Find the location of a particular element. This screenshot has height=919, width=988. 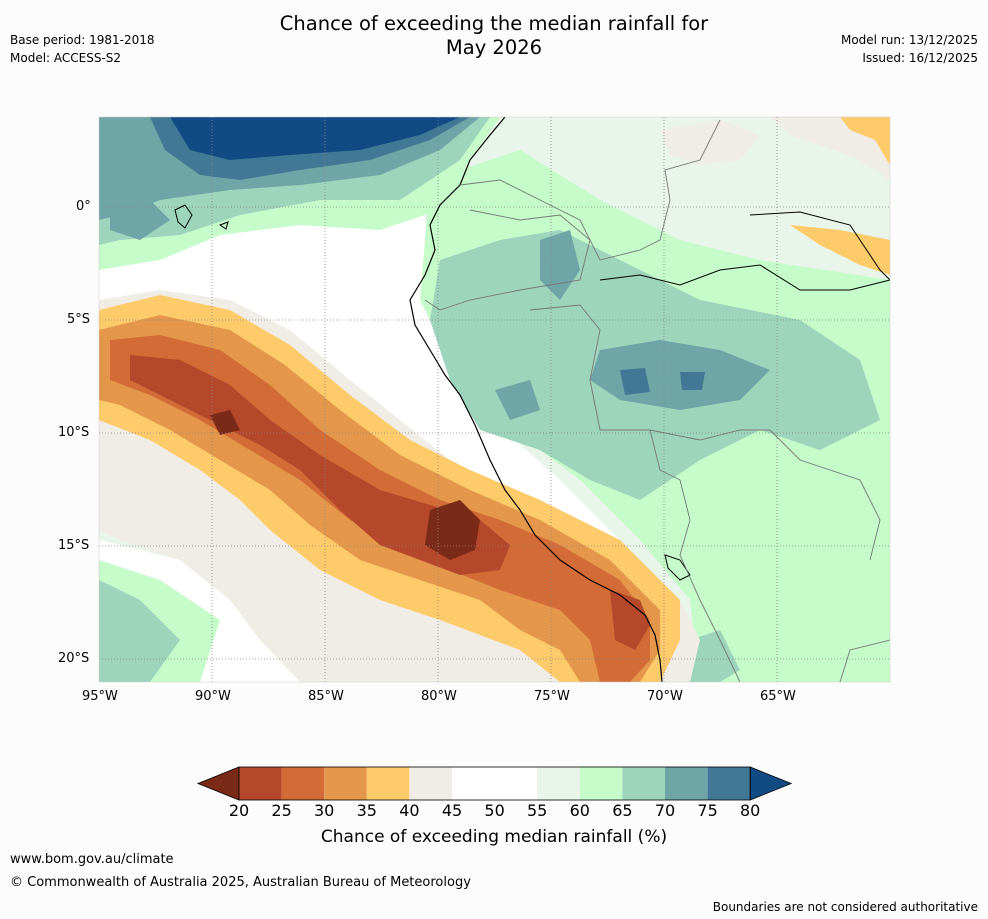

colorbar-tick-label: 75 is located at coordinates (707, 810).